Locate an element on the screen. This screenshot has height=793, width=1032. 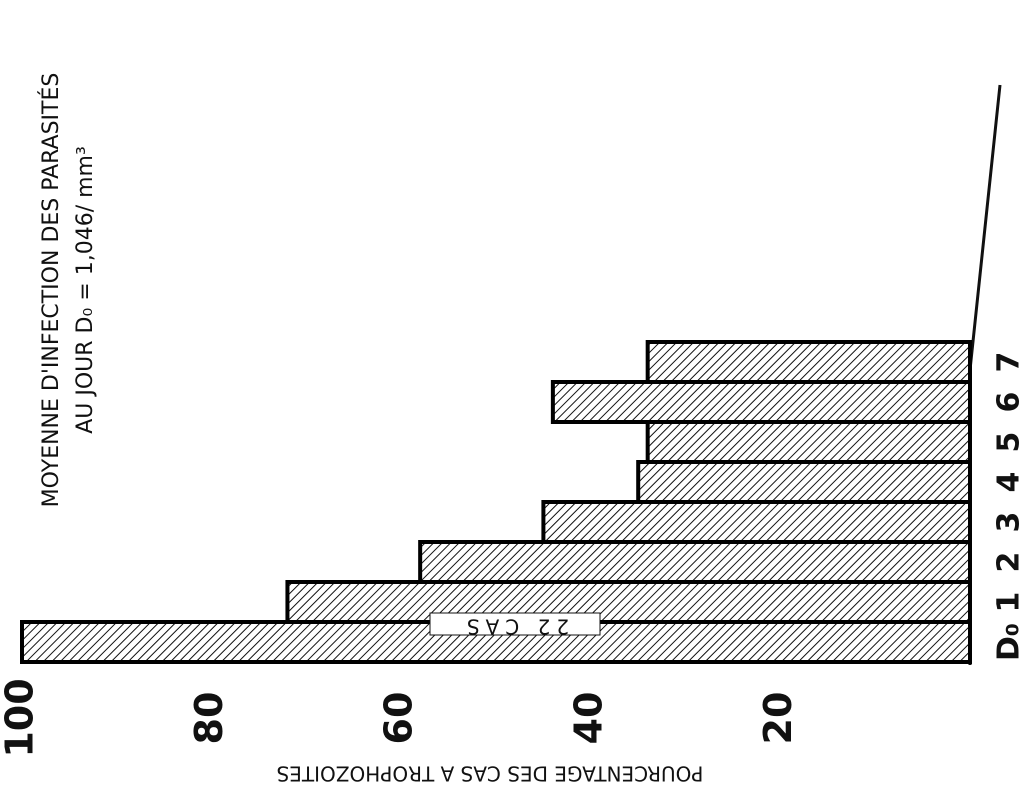
x-tick-label: 40 is located at coordinates (588, 718).